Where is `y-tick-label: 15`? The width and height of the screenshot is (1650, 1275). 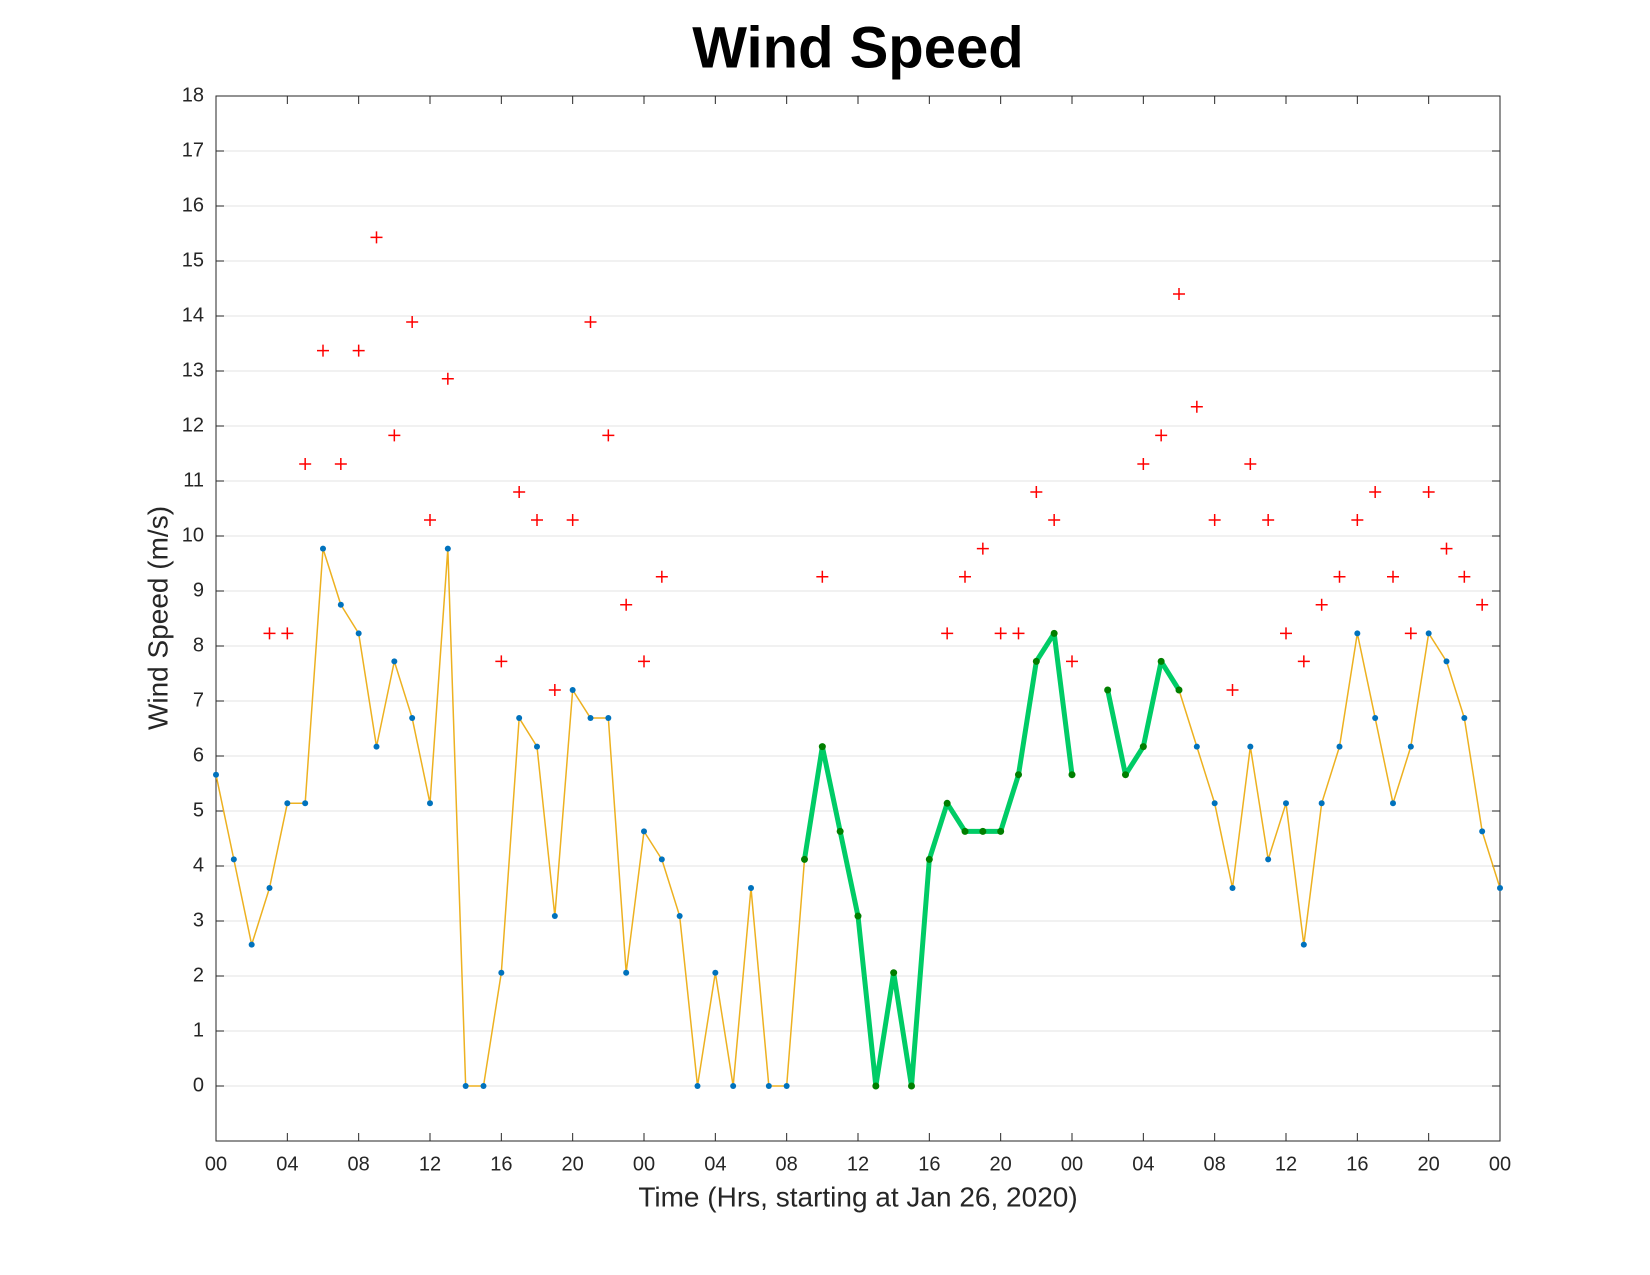
y-tick-label: 15 is located at coordinates (193, 260).